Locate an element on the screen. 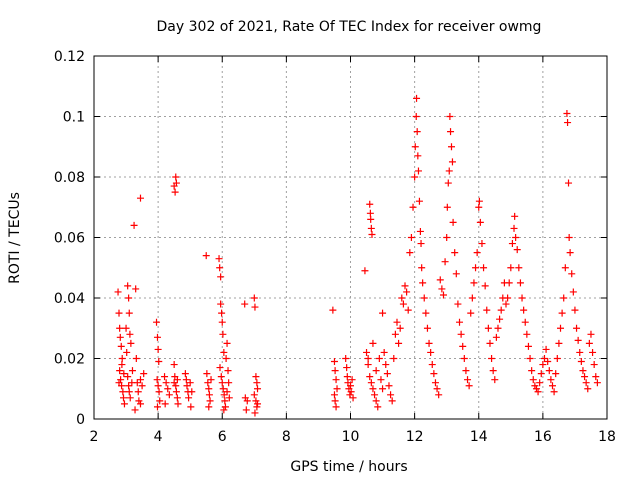 The width and height of the screenshot is (640, 480). y-axis-title: ROTI / TECUs is located at coordinates (15, 238).